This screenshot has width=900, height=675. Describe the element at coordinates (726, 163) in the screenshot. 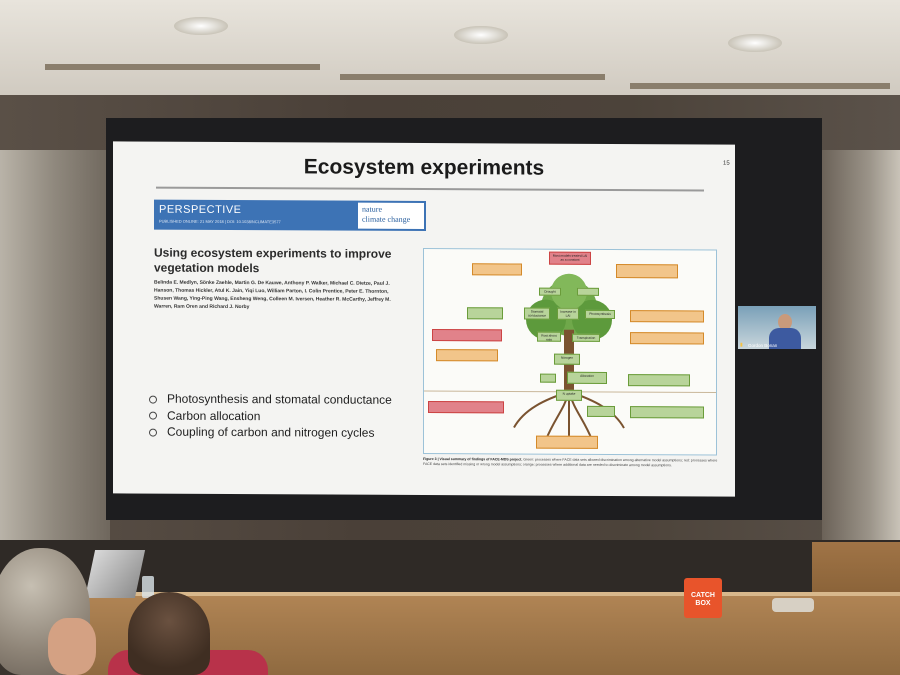

I see `slide-page-number: 15` at that location.